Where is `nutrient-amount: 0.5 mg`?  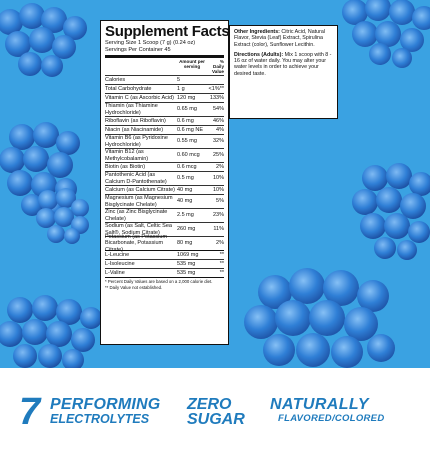
nutrient-amount: 0.5 mg is located at coordinates (185, 178).